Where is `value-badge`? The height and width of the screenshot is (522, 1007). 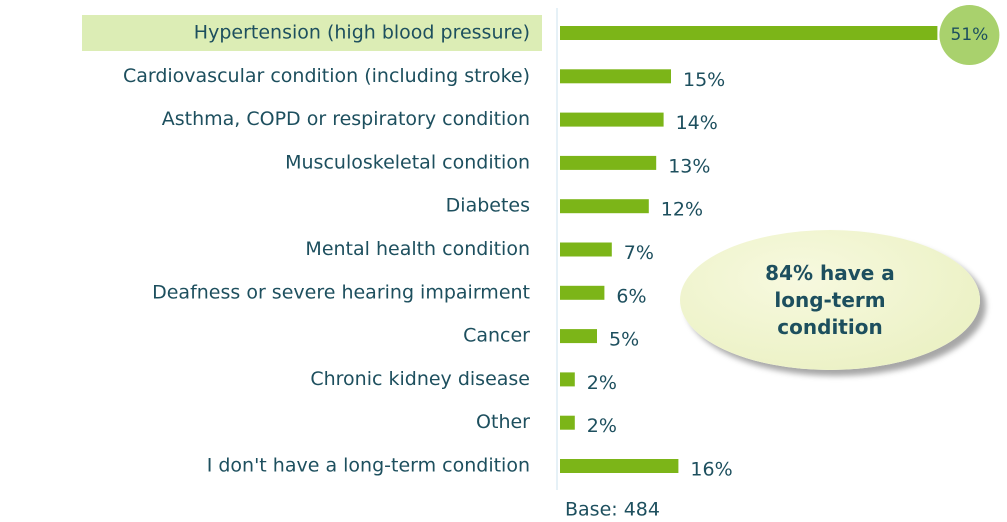 value-badge is located at coordinates (969, 35).